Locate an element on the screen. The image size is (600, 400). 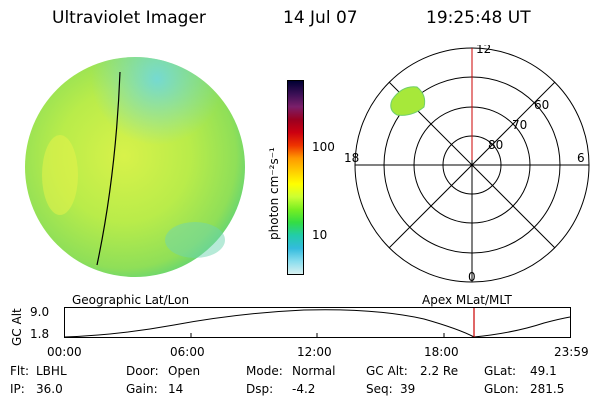
mlt-label-0: 0 is located at coordinates (472, 277).